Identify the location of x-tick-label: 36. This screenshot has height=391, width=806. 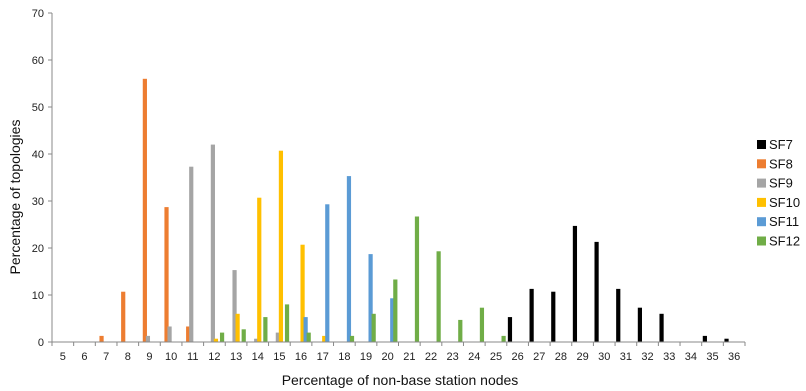
(734, 357).